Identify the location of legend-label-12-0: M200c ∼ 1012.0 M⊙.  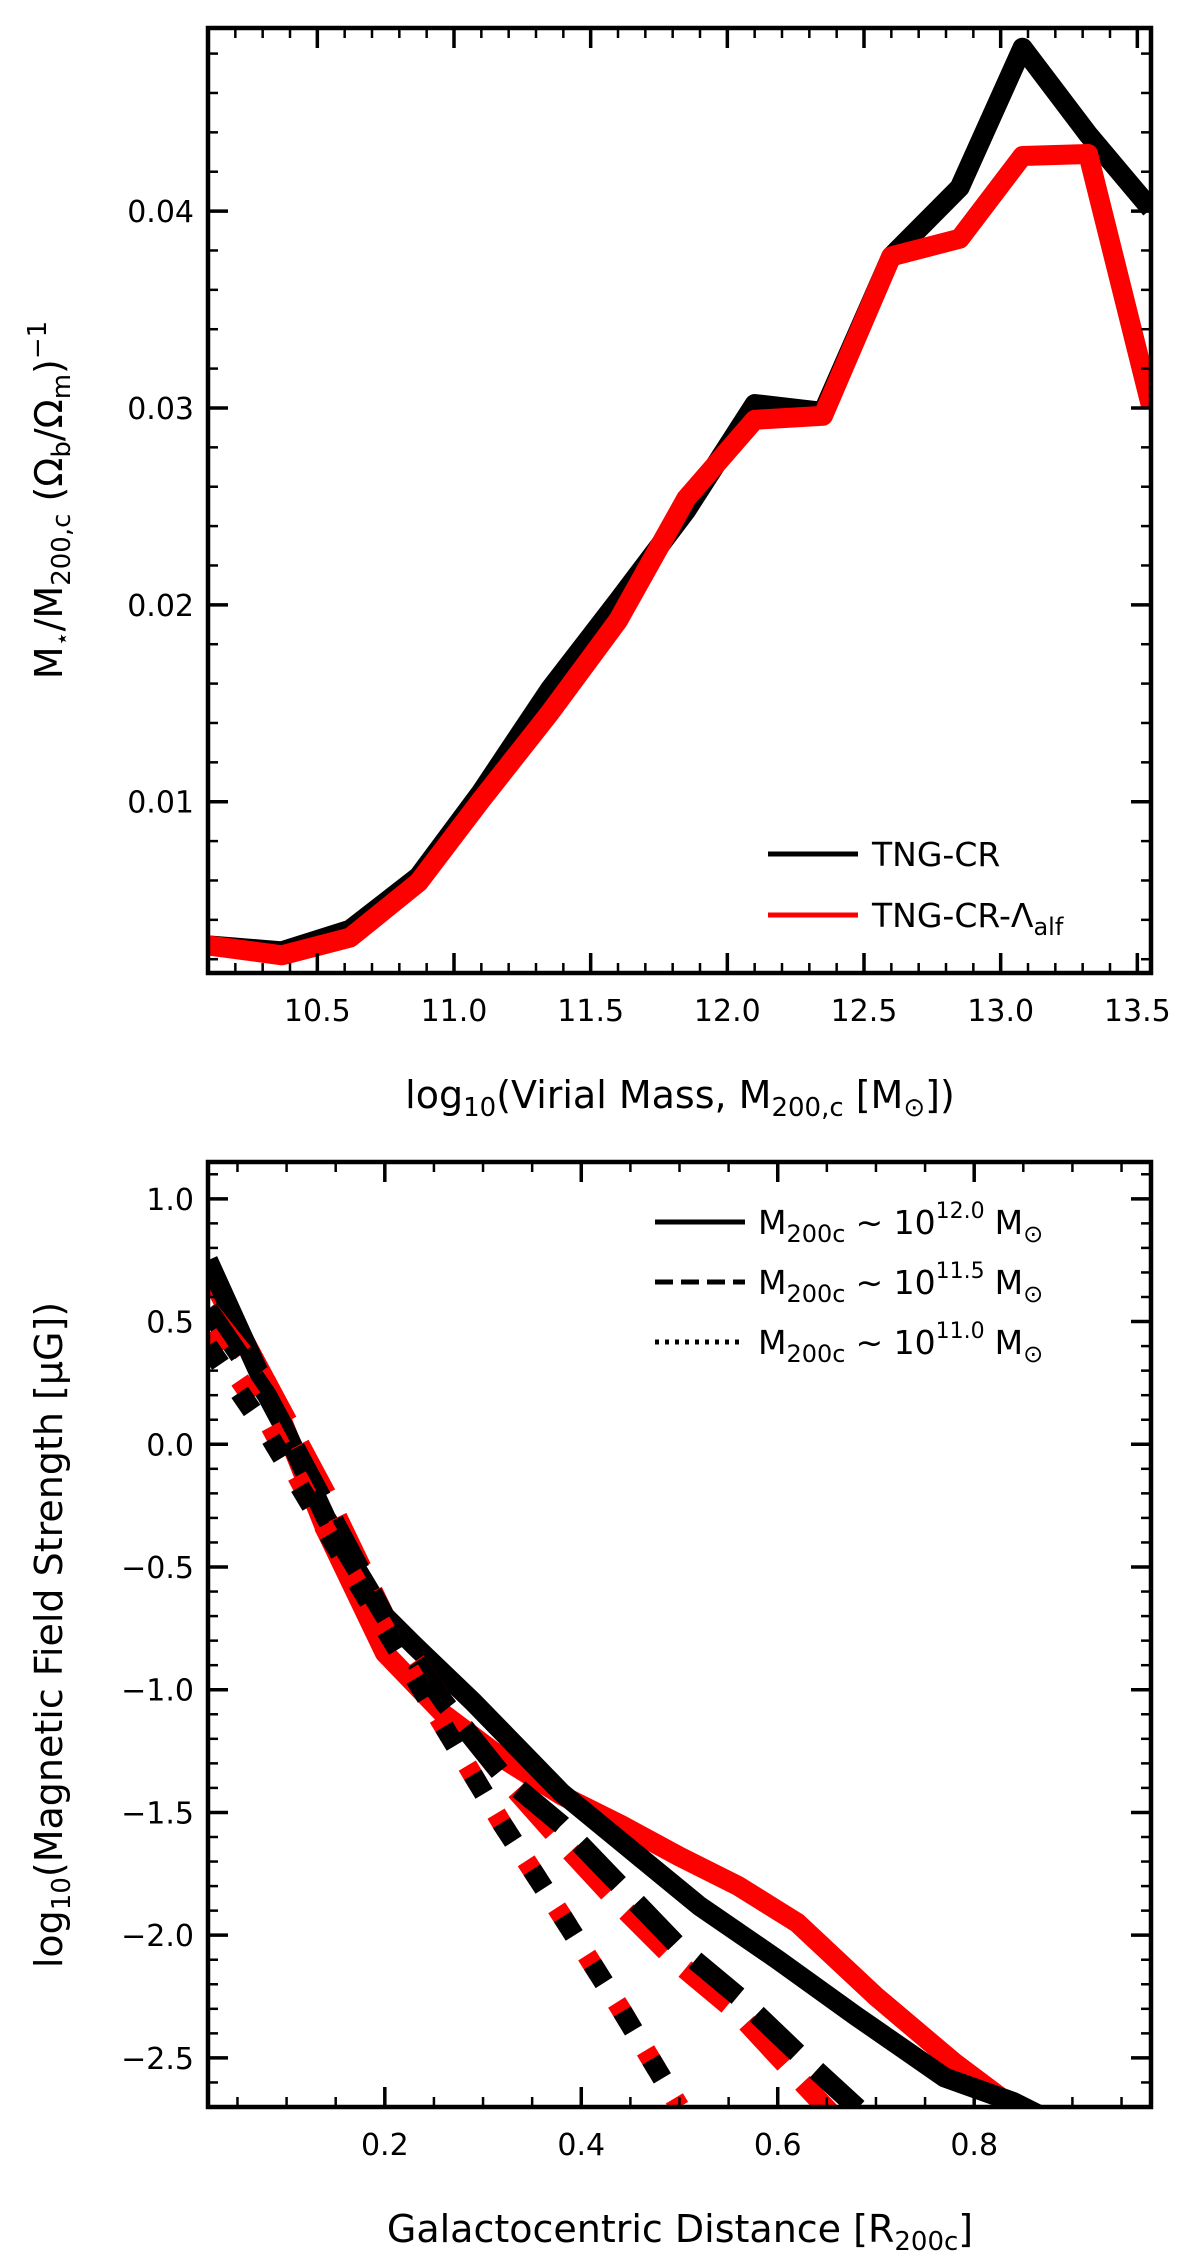
(900, 1223).